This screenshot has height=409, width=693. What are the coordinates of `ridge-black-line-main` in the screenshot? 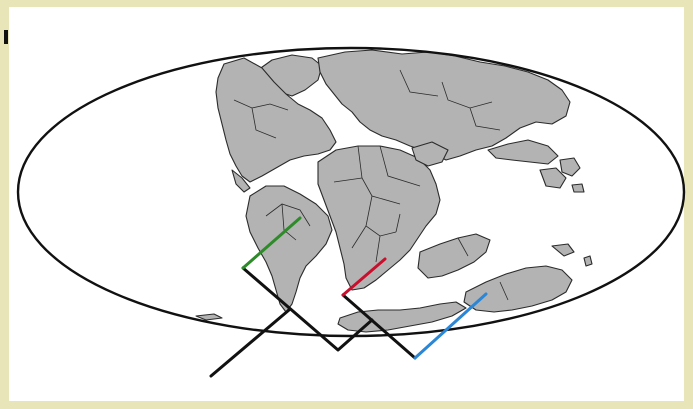 It's located at (307, 309).